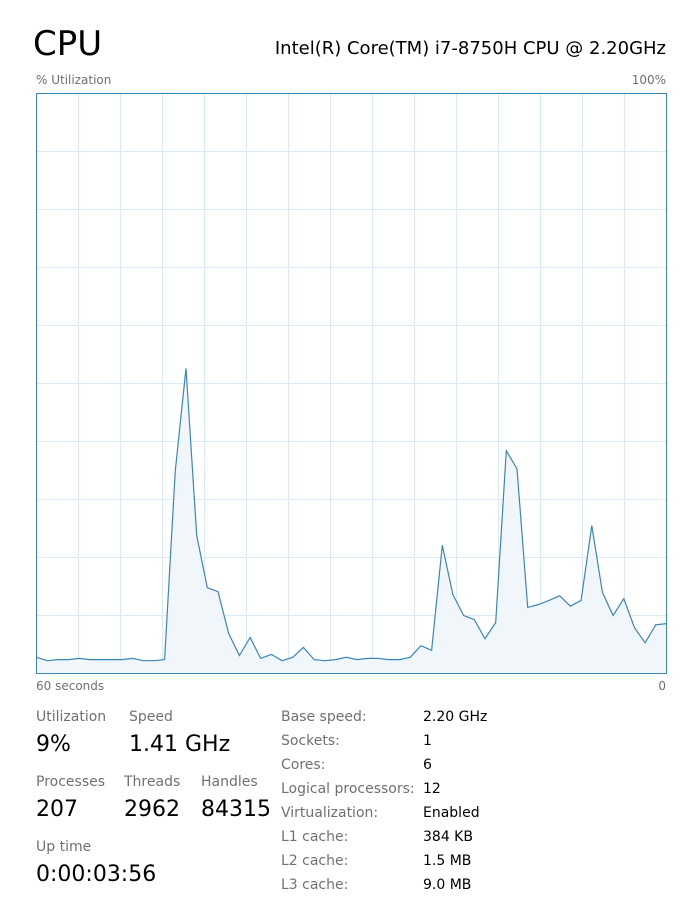 The width and height of the screenshot is (688, 902). What do you see at coordinates (180, 744) in the screenshot?
I see `stat-value: 1.41 GHz` at bounding box center [180, 744].